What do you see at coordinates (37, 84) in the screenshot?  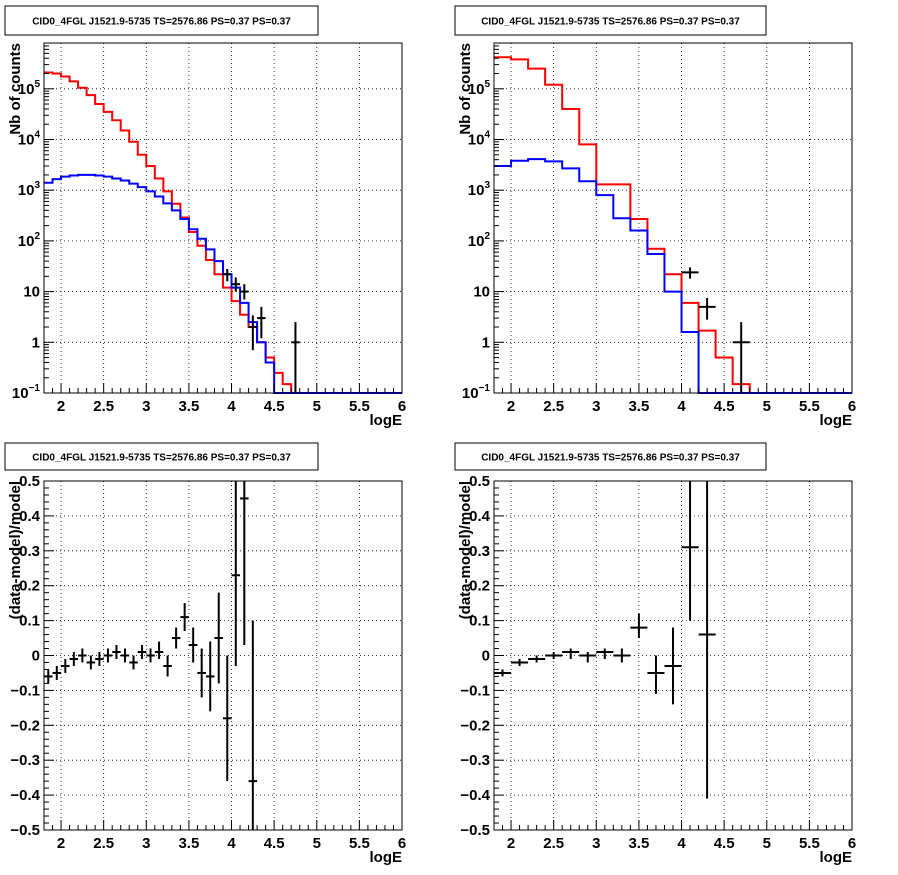 I see `y-tick-exponent: 5` at bounding box center [37, 84].